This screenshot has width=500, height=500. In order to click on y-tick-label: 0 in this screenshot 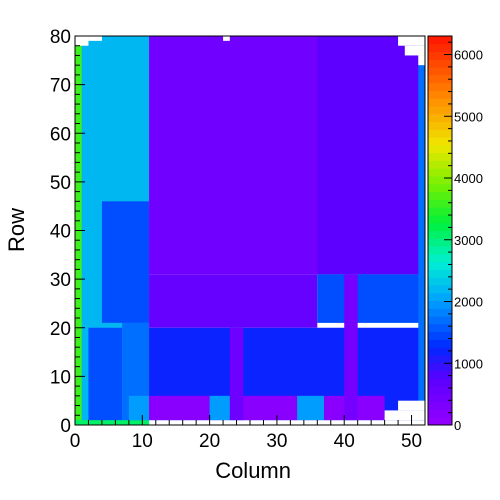, I will do `click(65, 426)`.